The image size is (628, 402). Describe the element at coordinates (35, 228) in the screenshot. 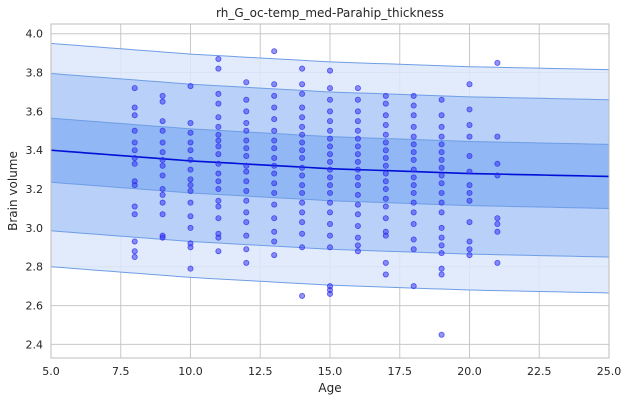

I see `y-tick-label: 3.0` at that location.